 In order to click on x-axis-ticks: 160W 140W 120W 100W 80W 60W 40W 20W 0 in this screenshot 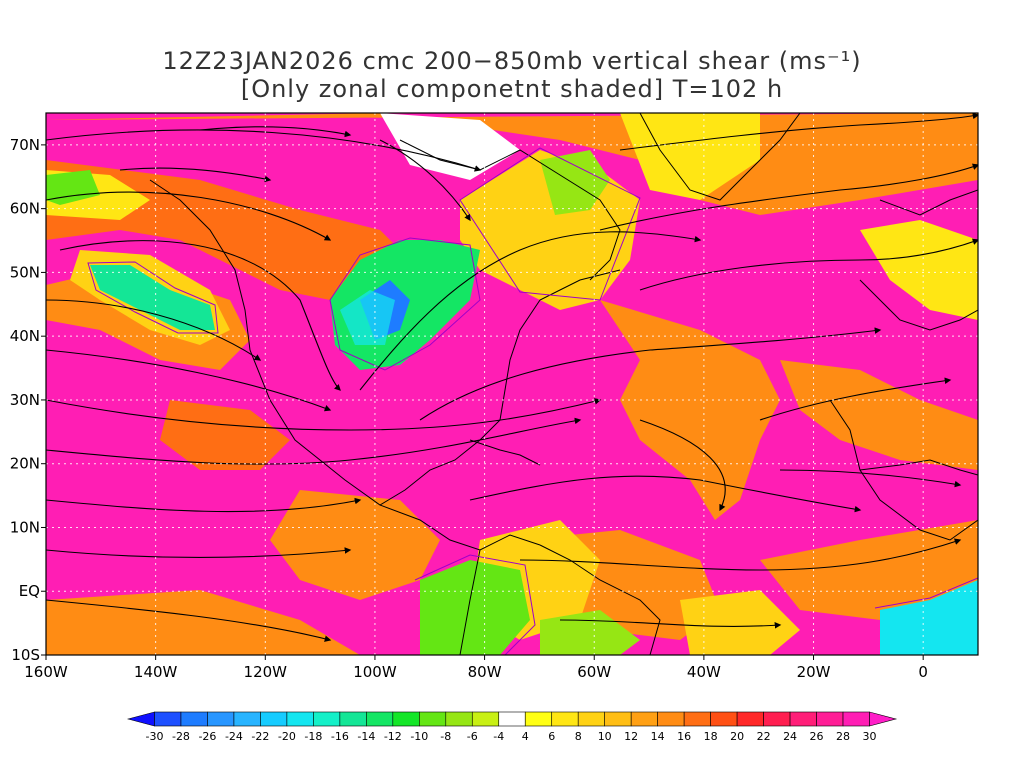, I will do `click(476, 668)`.